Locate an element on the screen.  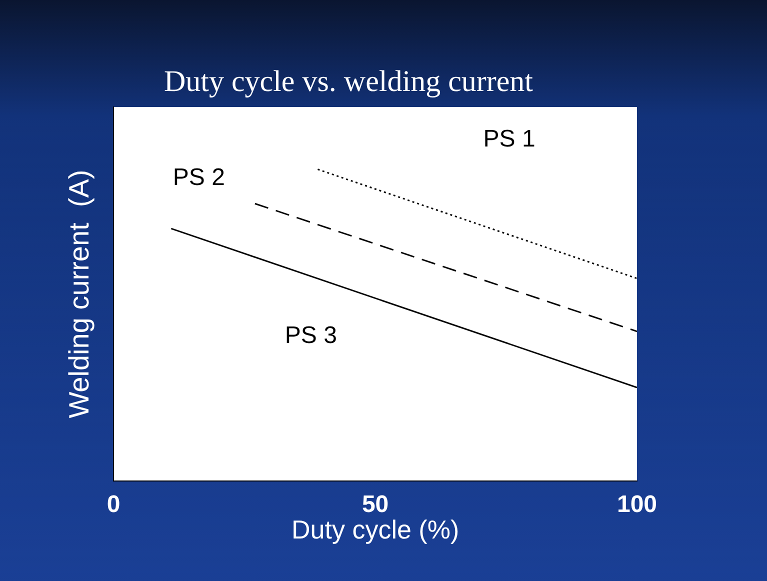
text: PS 1 is located at coordinates (509, 138).